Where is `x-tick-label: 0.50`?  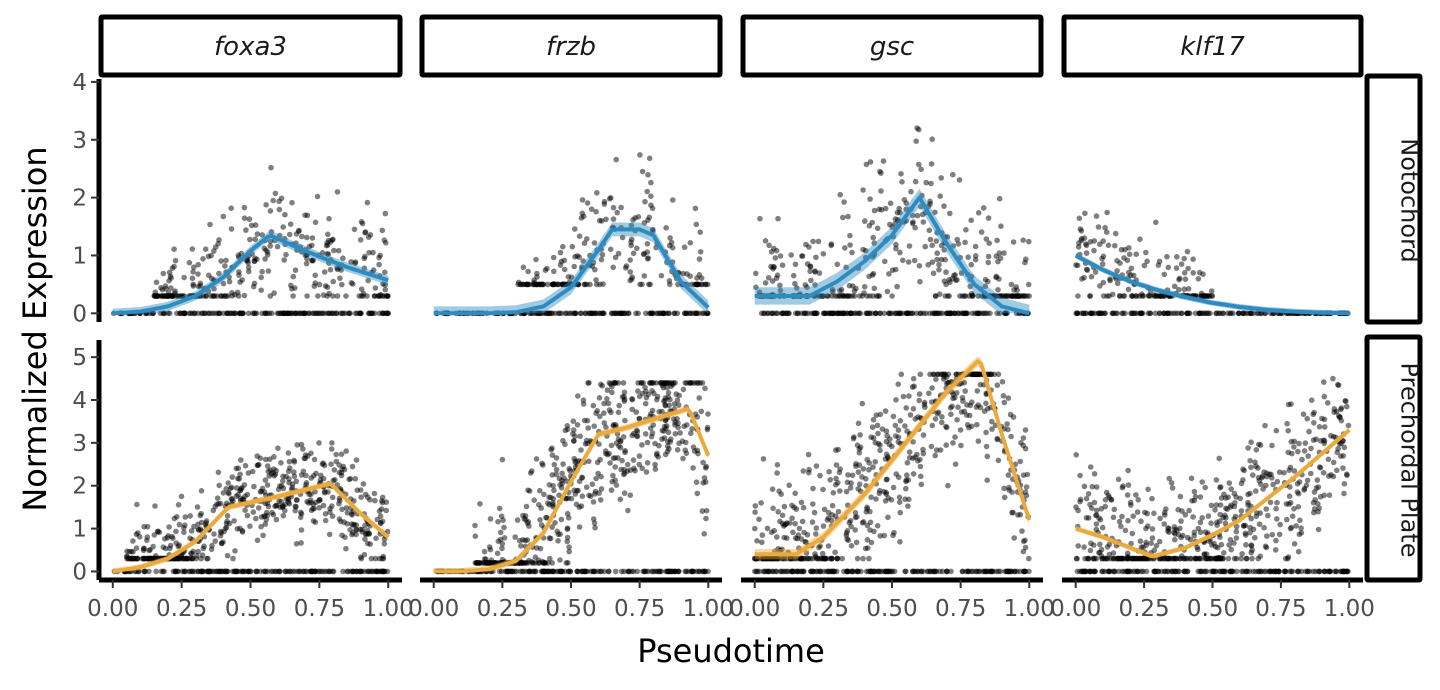
x-tick-label: 0.50 is located at coordinates (891, 609).